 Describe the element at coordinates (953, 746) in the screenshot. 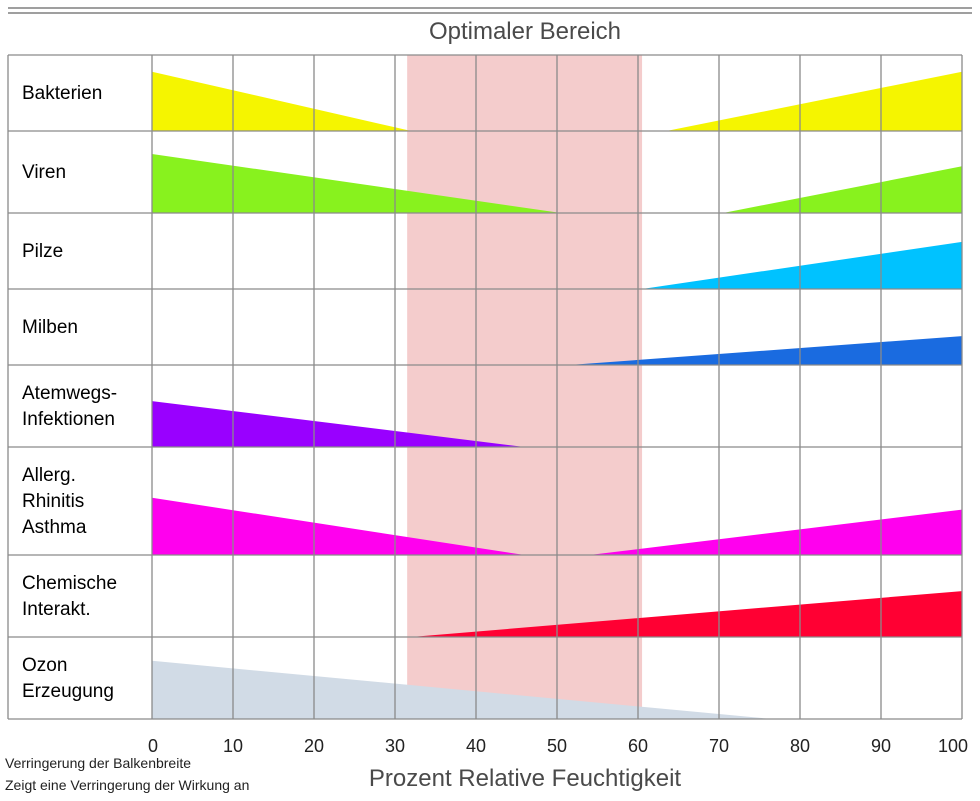

I see `x-tick-label-100: 100` at that location.